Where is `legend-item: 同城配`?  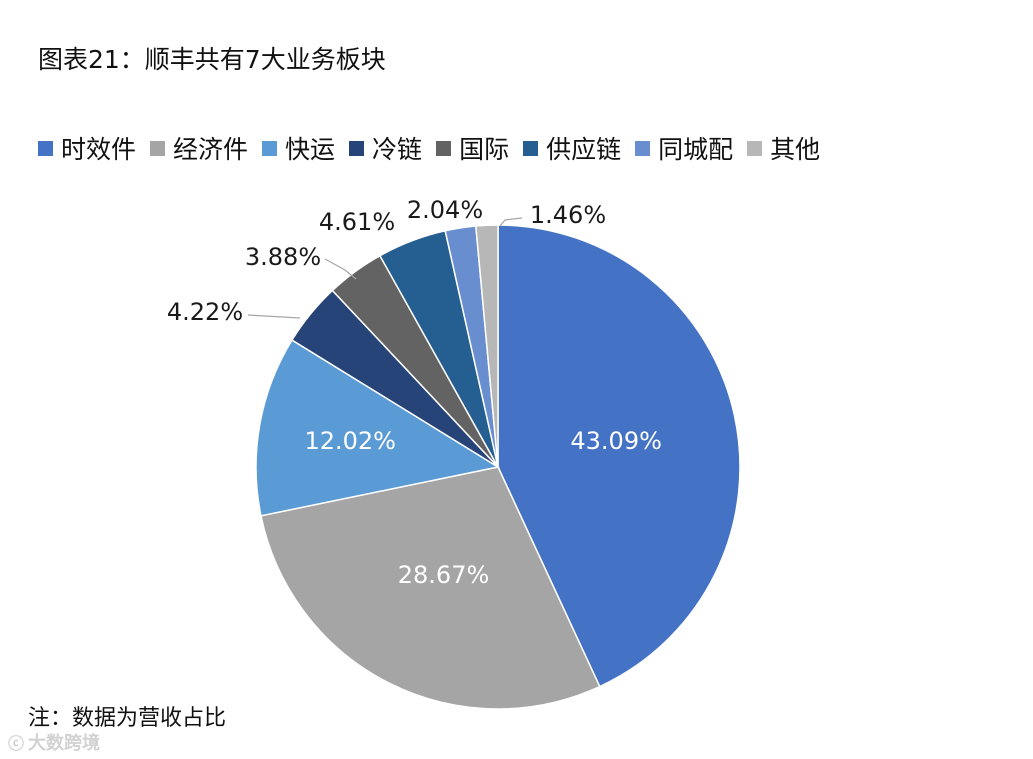
legend-item: 同城配 is located at coordinates (684, 148).